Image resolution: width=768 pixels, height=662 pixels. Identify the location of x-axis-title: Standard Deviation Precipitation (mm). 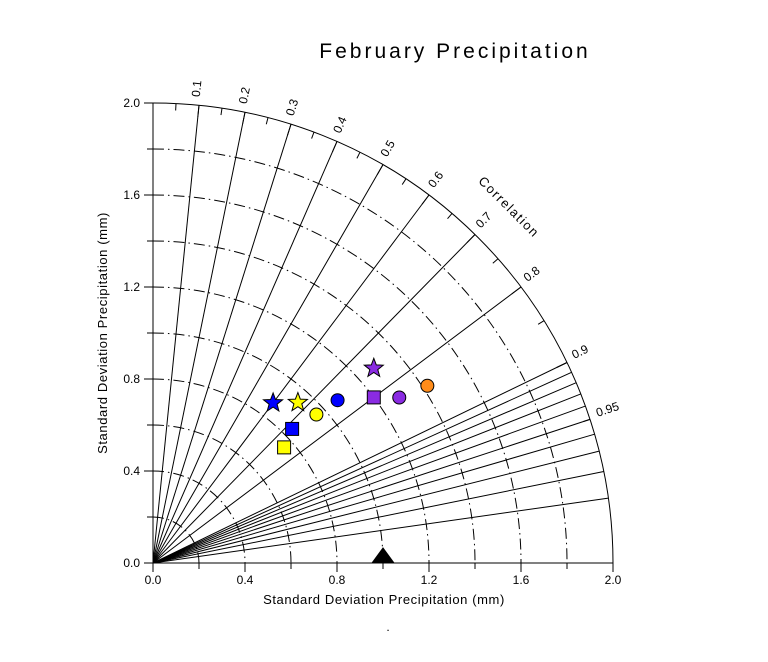
(384, 599).